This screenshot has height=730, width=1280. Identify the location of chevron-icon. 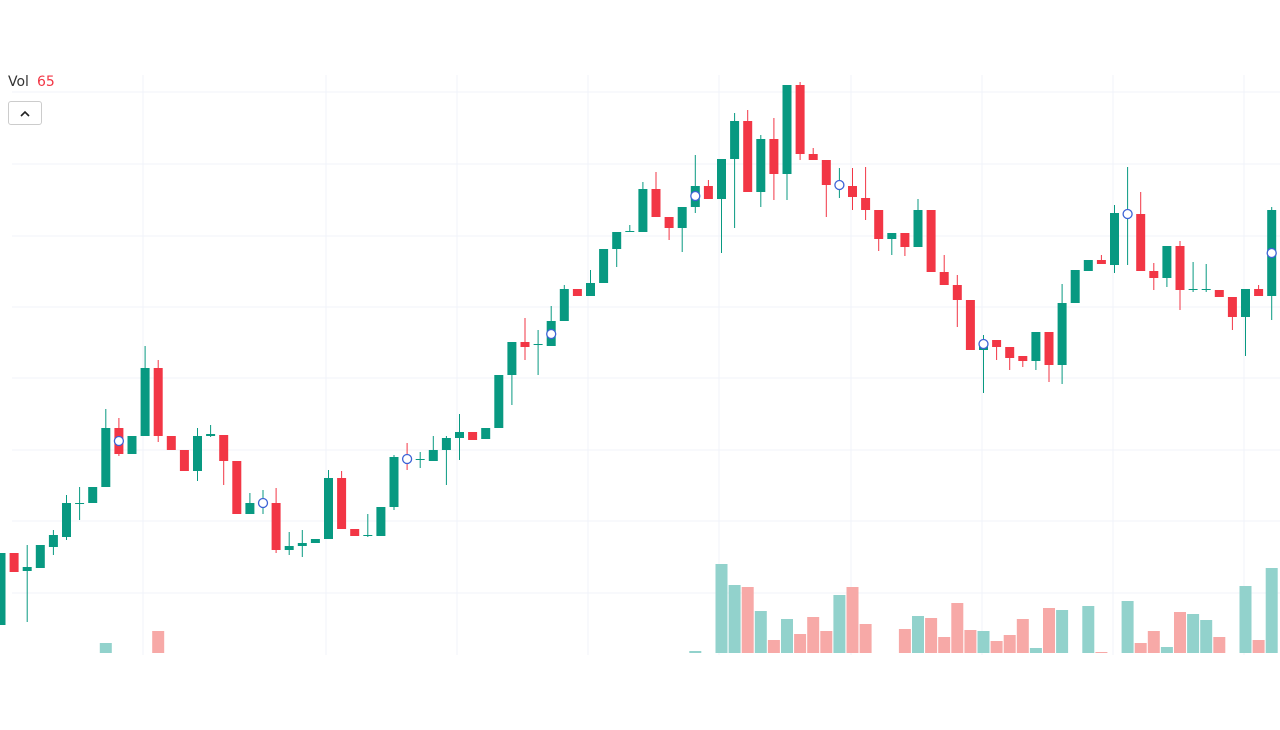
(25, 113).